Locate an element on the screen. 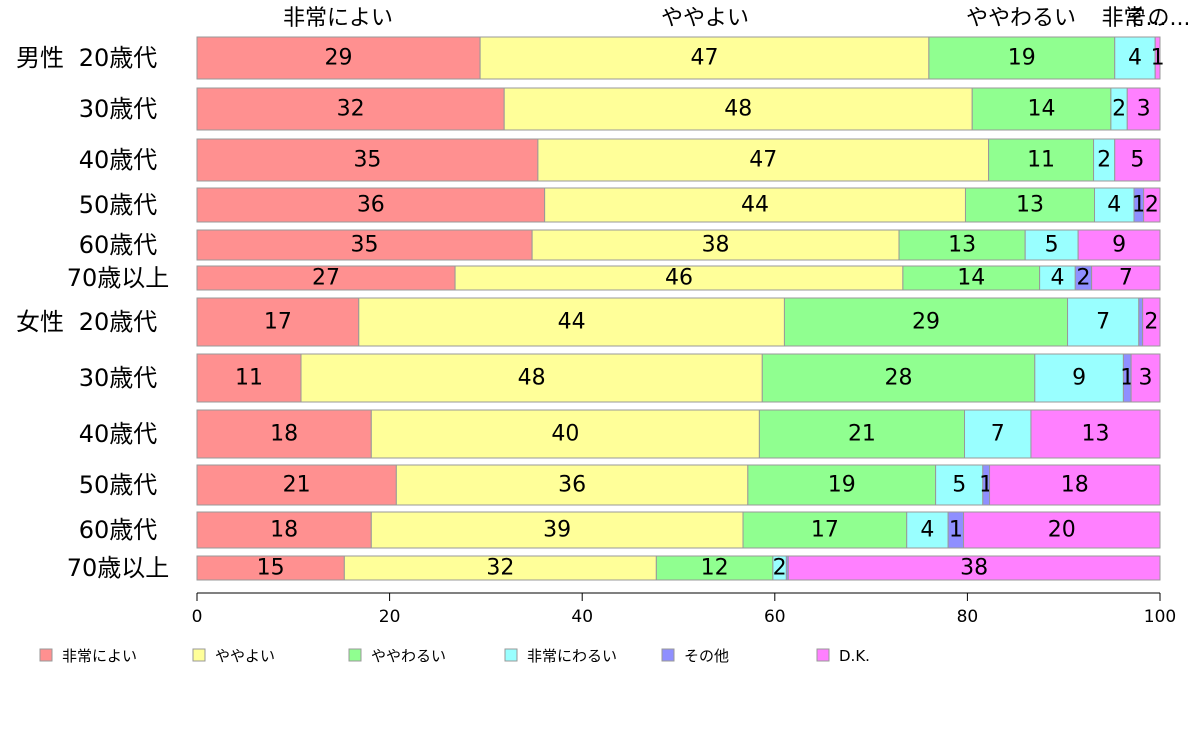 This screenshot has height=736, width=1188. data-label: 14 is located at coordinates (1042, 109).